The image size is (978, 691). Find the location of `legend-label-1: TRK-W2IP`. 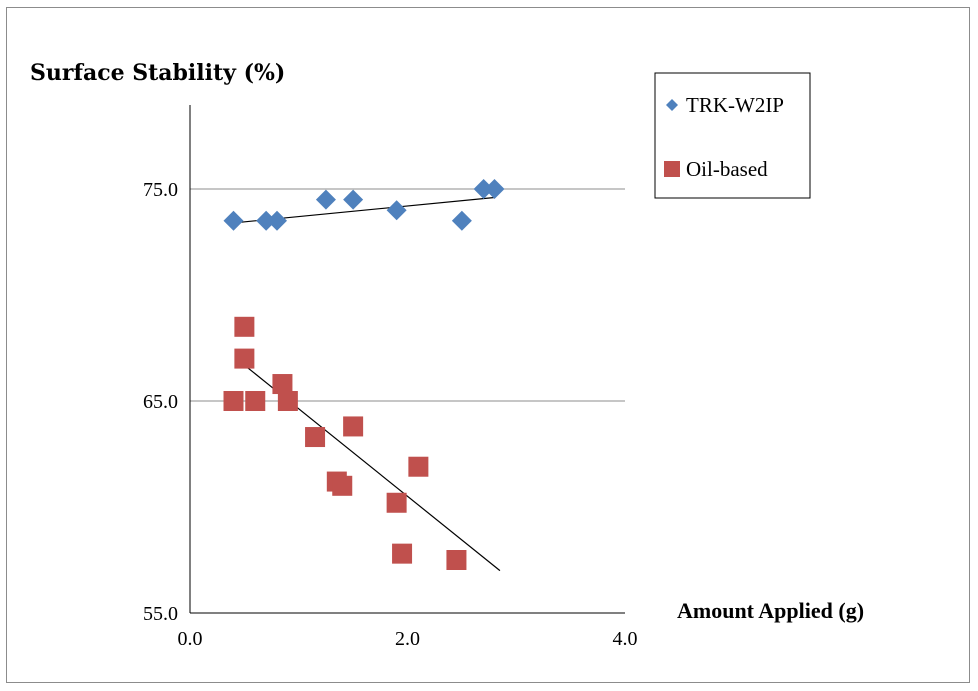

legend-label-1: TRK-W2IP is located at coordinates (735, 105).